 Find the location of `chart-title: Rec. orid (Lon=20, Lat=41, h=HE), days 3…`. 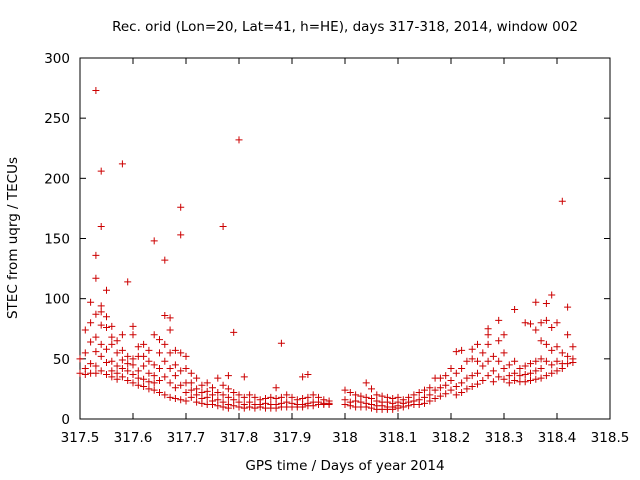

chart-title: Rec. orid (Lon=20, Lat=41, h=HE), days 3… is located at coordinates (345, 27).